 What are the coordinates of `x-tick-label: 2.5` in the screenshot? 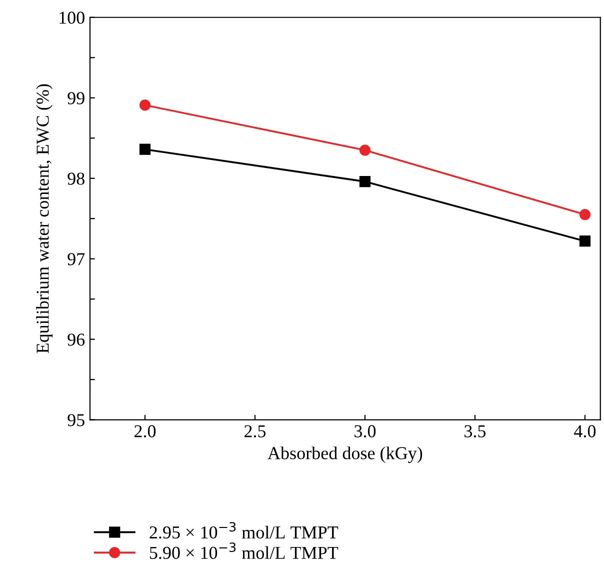 It's located at (255, 431).